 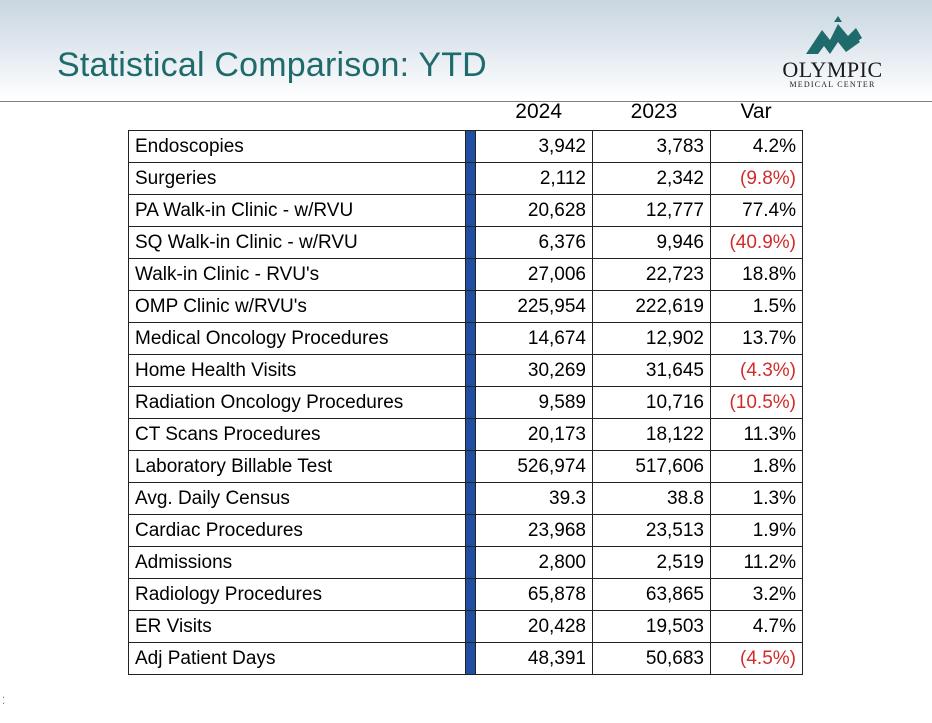 What do you see at coordinates (651, 274) in the screenshot?
I see `value-2023: 22,723` at bounding box center [651, 274].